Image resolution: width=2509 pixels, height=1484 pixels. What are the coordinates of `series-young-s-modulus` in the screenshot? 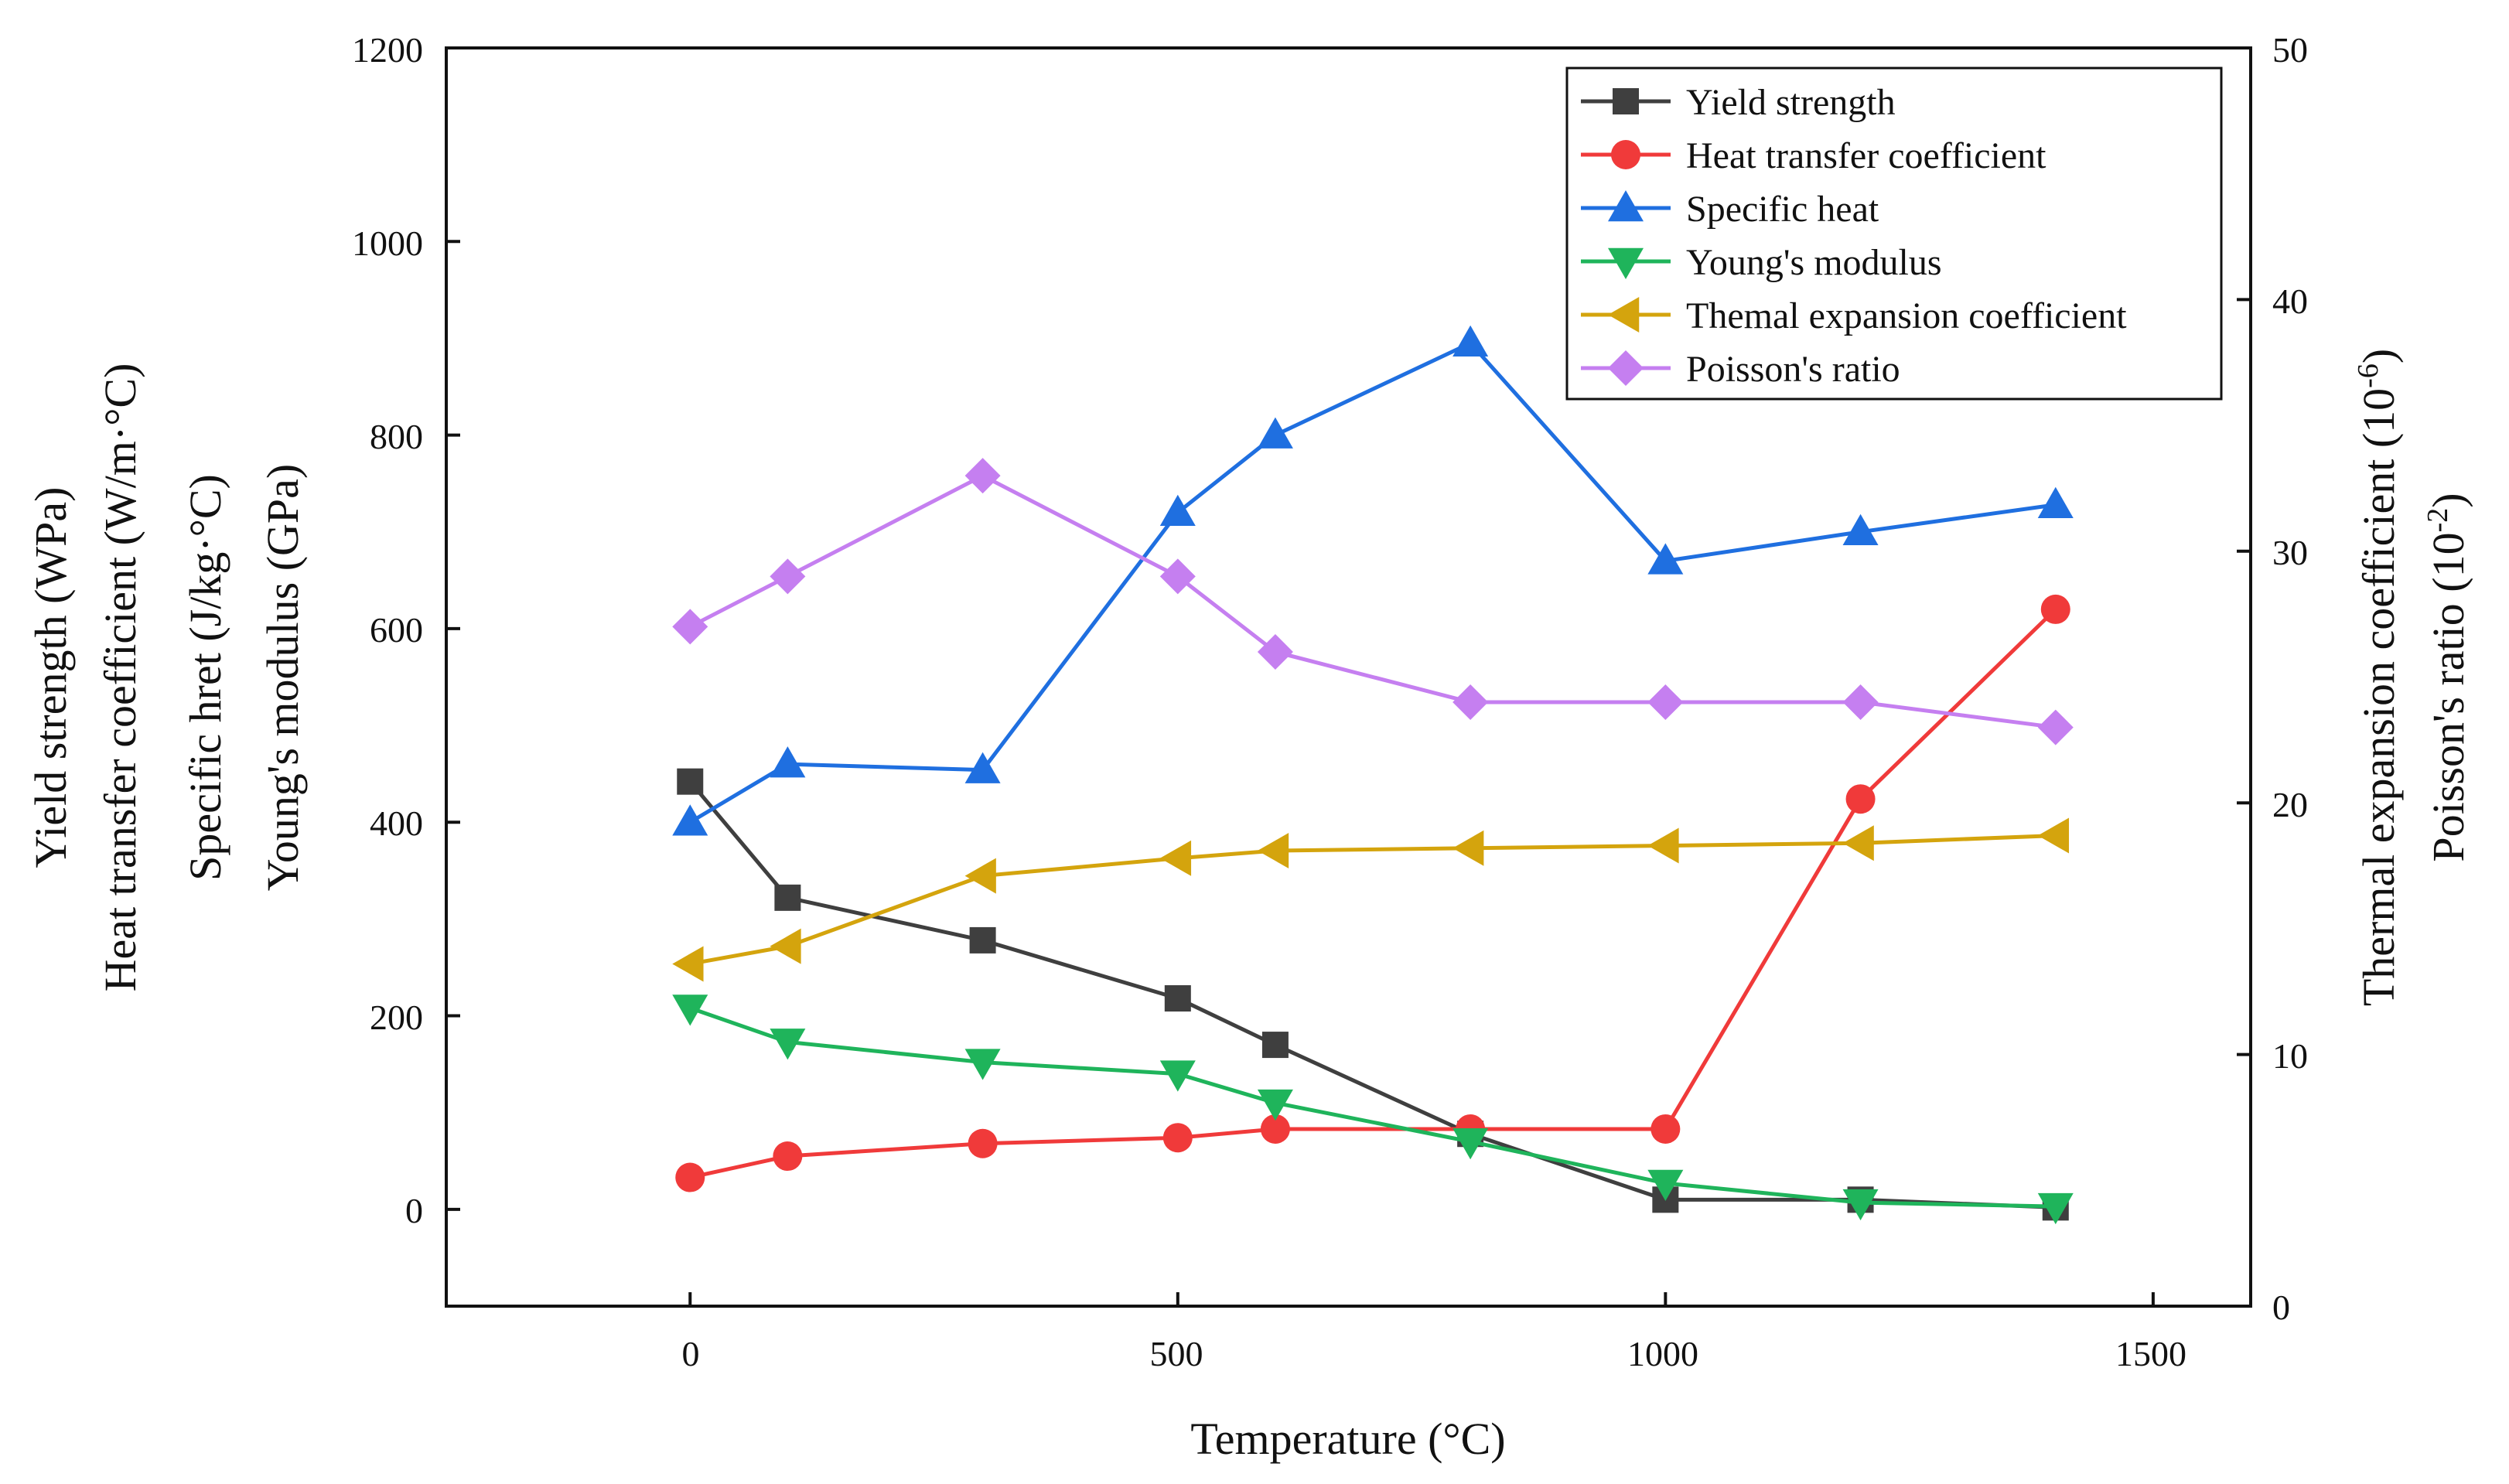 It's located at (1373, 1110).